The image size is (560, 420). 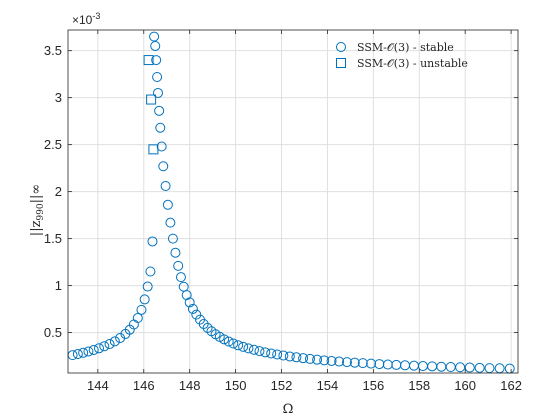 What do you see at coordinates (341, 63) in the screenshot?
I see `legend-marker-square` at bounding box center [341, 63].